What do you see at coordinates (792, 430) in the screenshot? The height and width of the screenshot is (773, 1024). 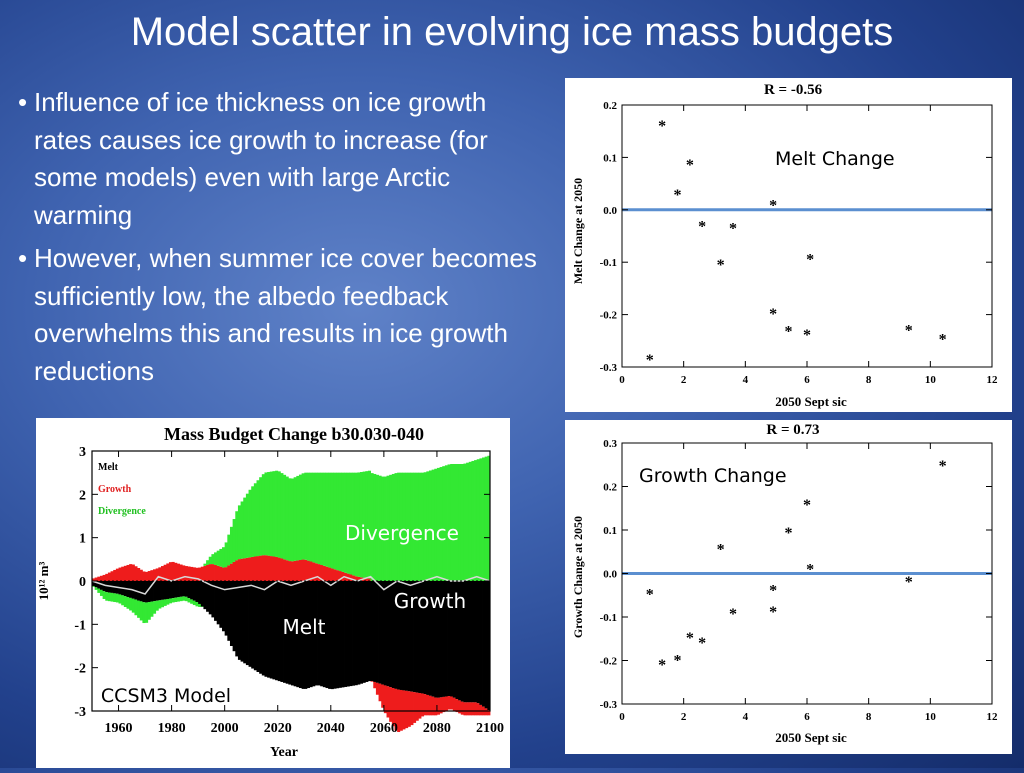 I see `scatter-title: R = 0.73` at bounding box center [792, 430].